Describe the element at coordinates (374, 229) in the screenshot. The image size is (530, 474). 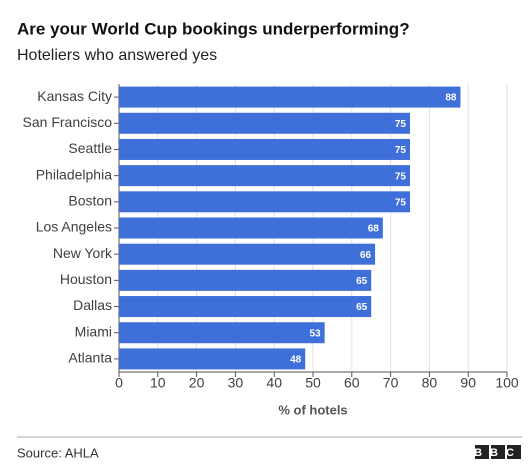
I see `data-label: 68` at that location.